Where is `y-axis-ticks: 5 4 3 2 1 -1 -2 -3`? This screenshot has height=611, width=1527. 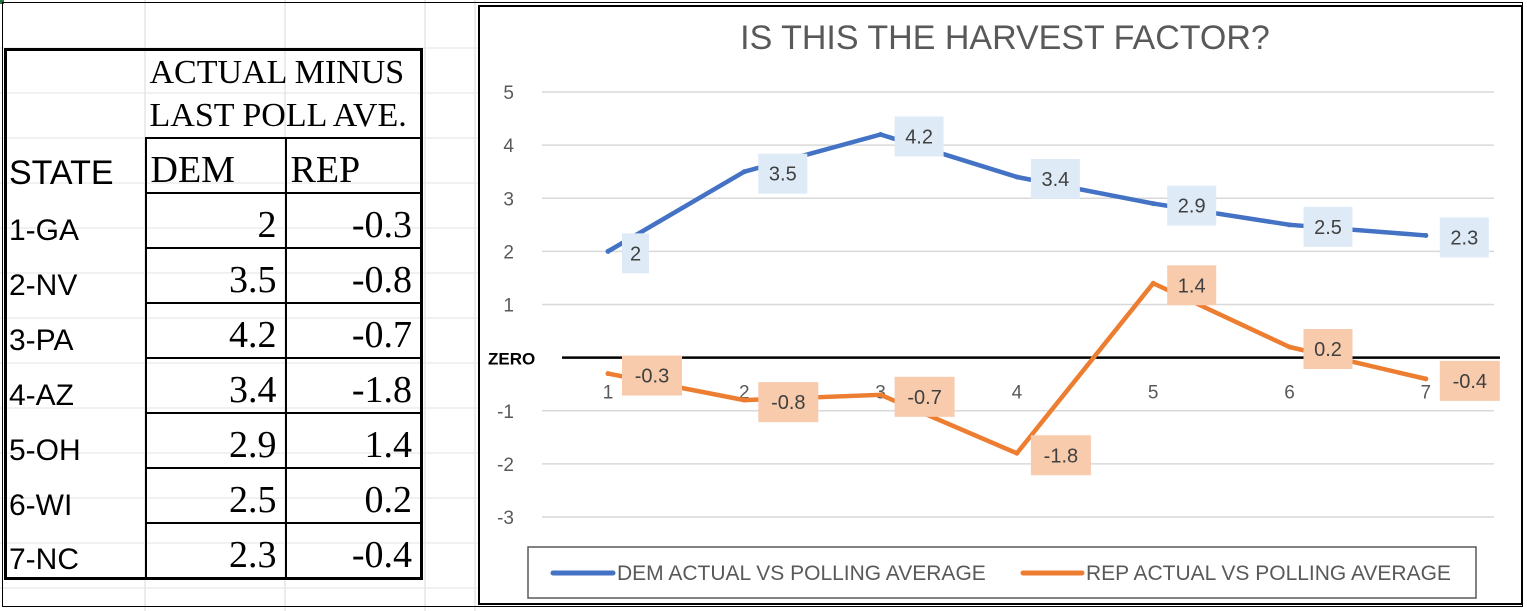 y-axis-ticks: 5 4 3 2 1 -1 -2 -3 is located at coordinates (505, 306).